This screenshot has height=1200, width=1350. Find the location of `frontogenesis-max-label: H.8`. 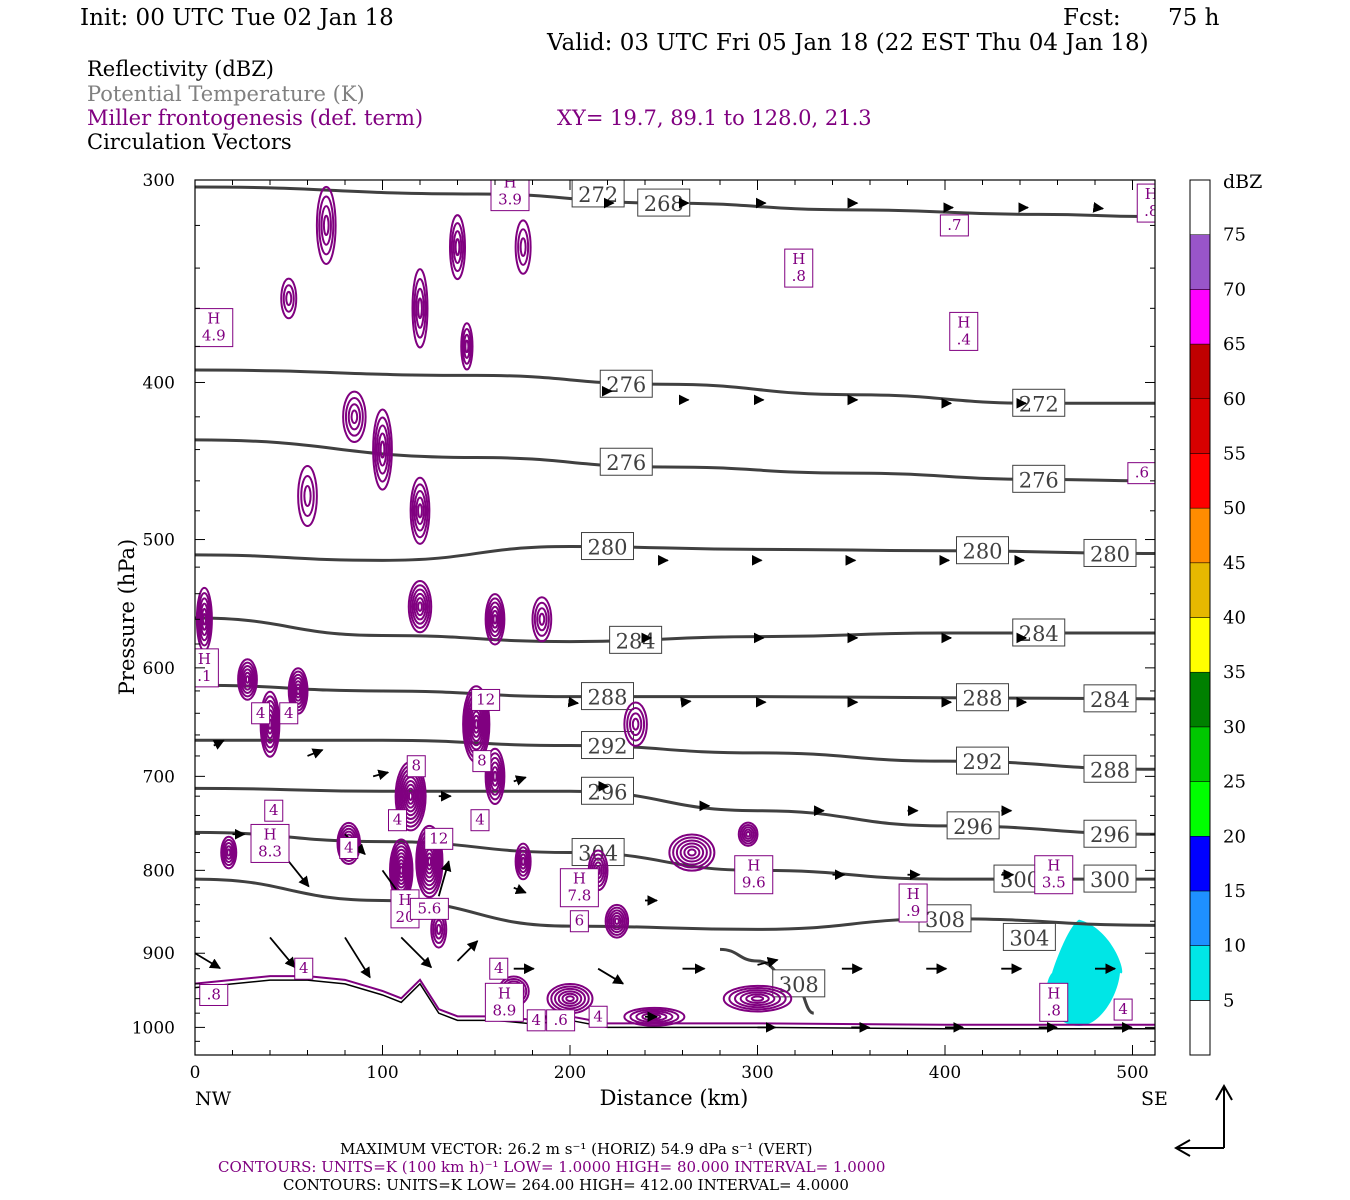

frontogenesis-max-label: H.8 is located at coordinates (1054, 1002).